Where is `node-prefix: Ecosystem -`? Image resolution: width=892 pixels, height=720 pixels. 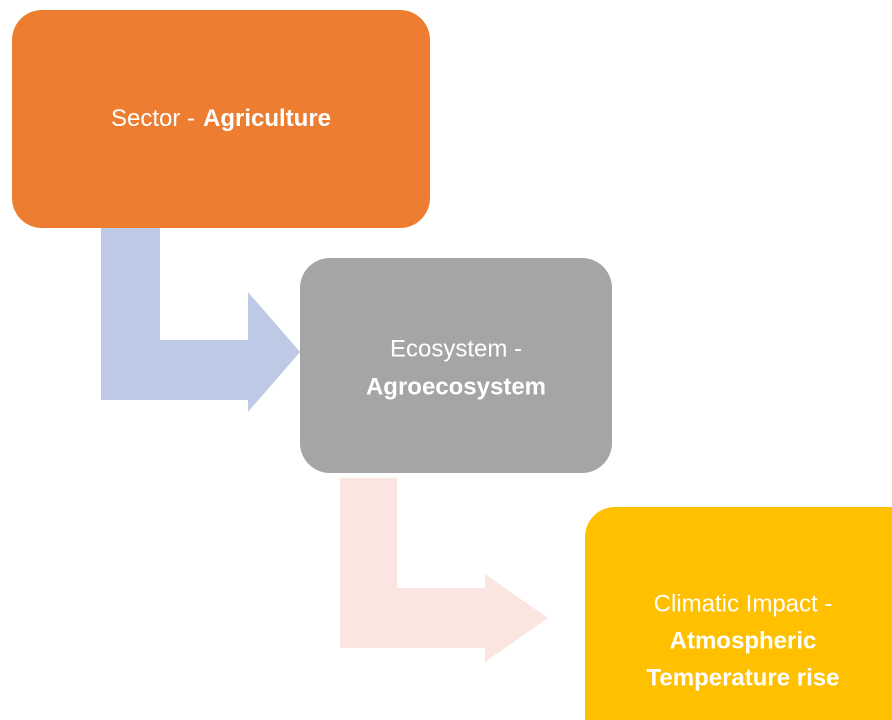
node-prefix: Ecosystem - is located at coordinates (456, 348).